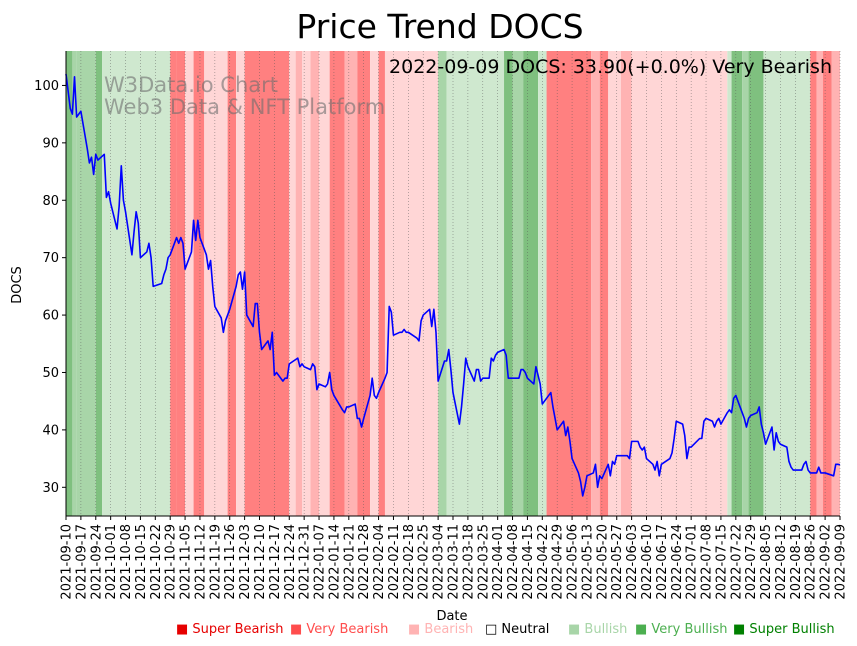 This screenshot has height=646, width=857. I want to click on x-tick-label: 2021-12-24, so click(290, 562).